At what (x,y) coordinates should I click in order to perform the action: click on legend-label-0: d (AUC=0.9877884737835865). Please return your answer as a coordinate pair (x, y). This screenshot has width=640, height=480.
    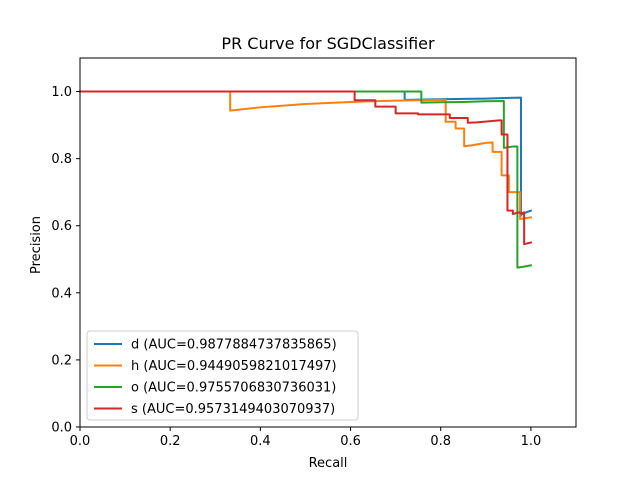
    Looking at the image, I should click on (234, 345).